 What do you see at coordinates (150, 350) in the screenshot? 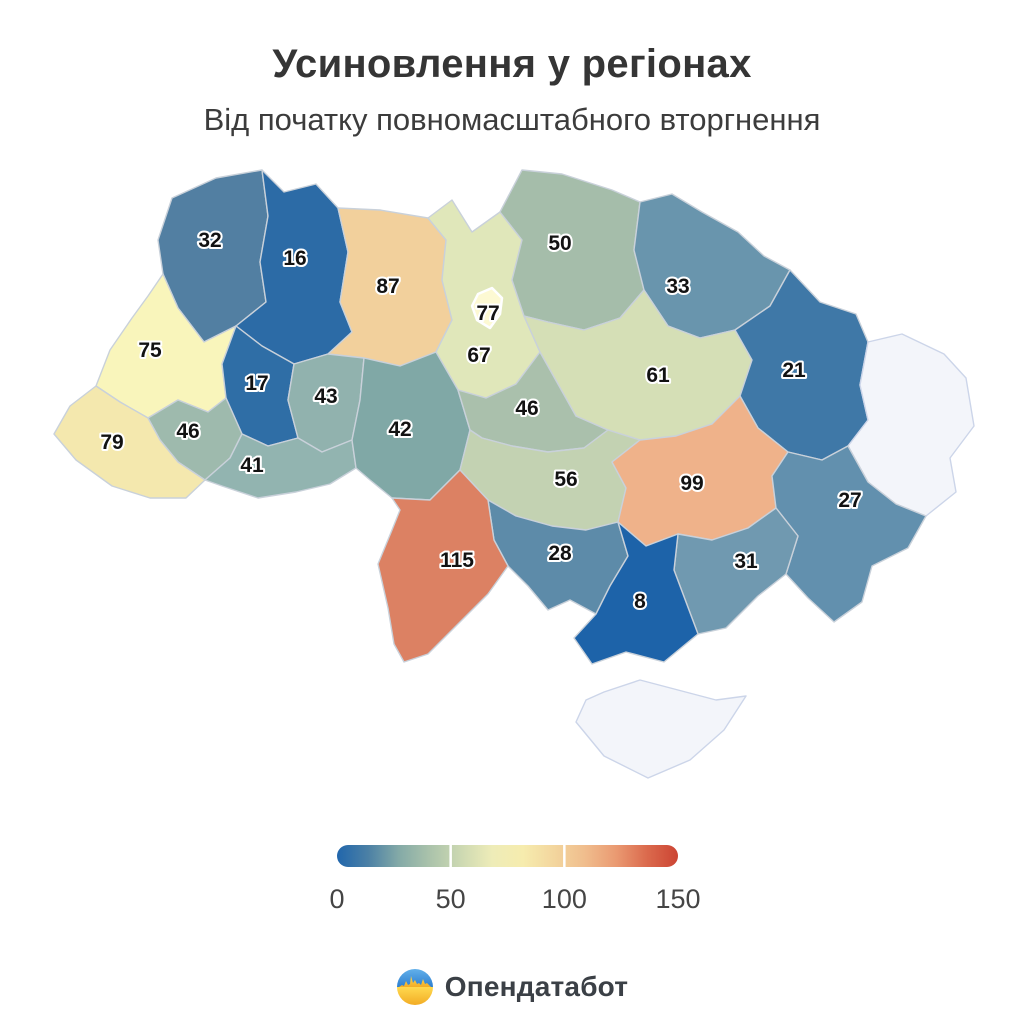
I see `region-value-label-lviv: 75` at bounding box center [150, 350].